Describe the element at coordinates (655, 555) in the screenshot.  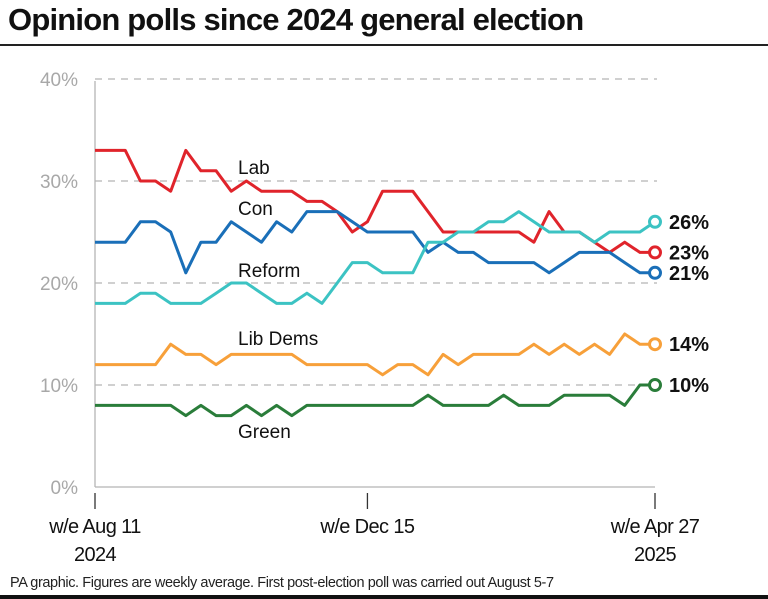
I see `x-tick-label: 2025` at that location.